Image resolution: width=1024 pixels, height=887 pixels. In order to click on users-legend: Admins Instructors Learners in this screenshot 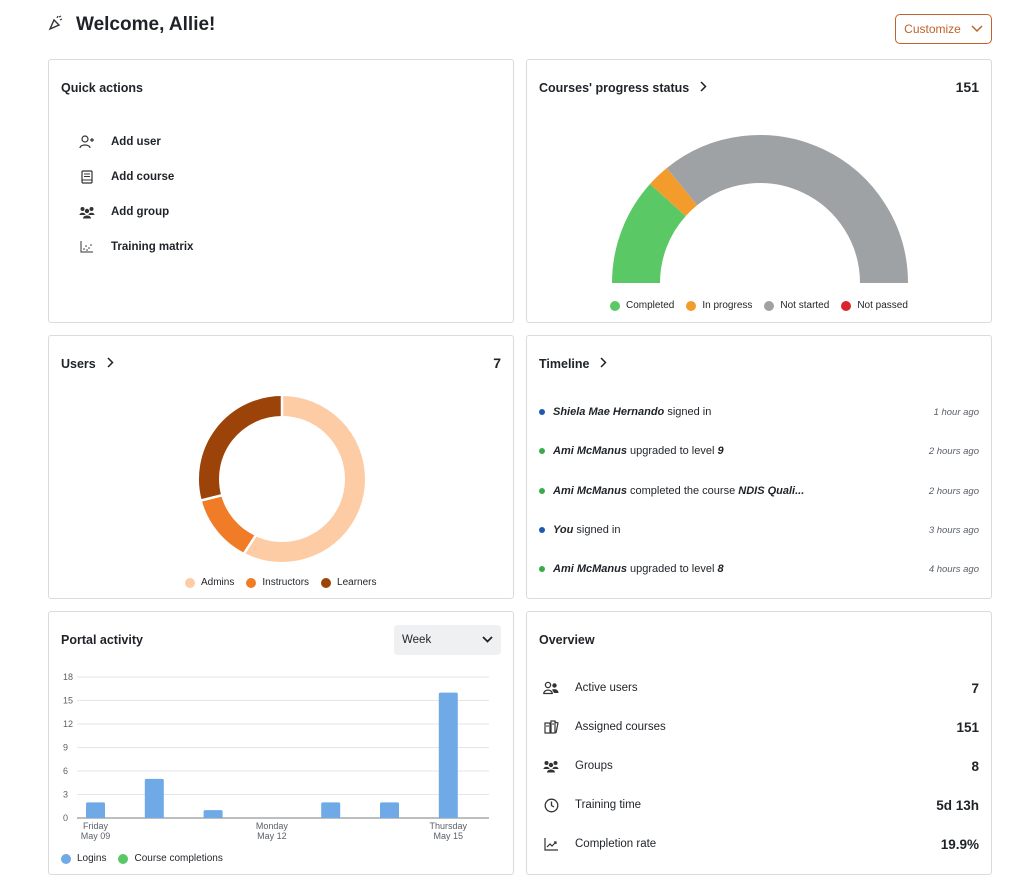, I will do `click(281, 582)`.